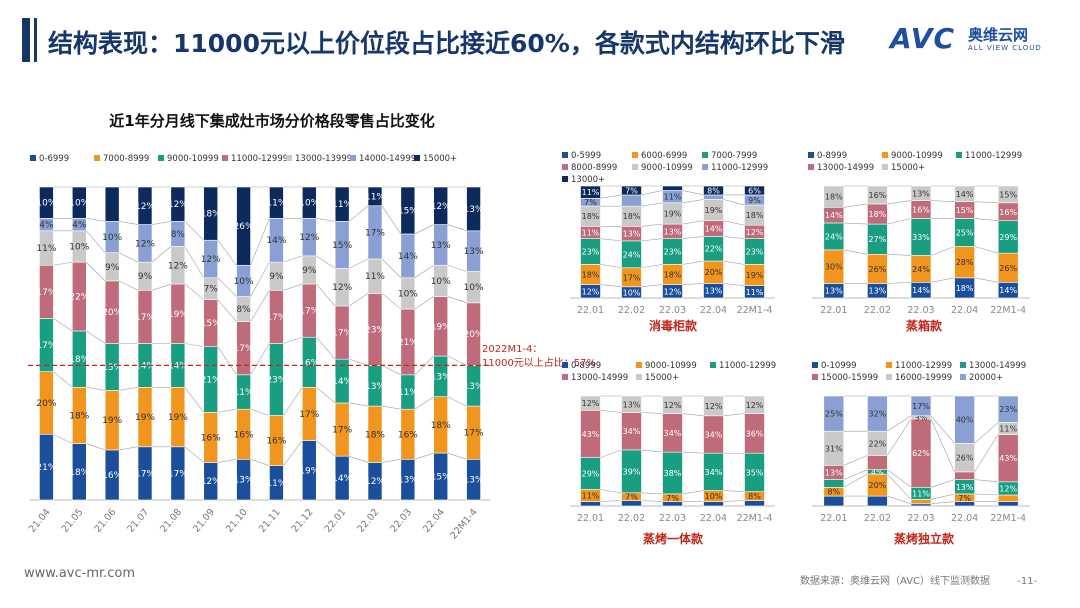 The width and height of the screenshot is (1080, 608). Describe the element at coordinates (671, 366) in the screenshot. I see `legend-label: 9000-10999` at that location.